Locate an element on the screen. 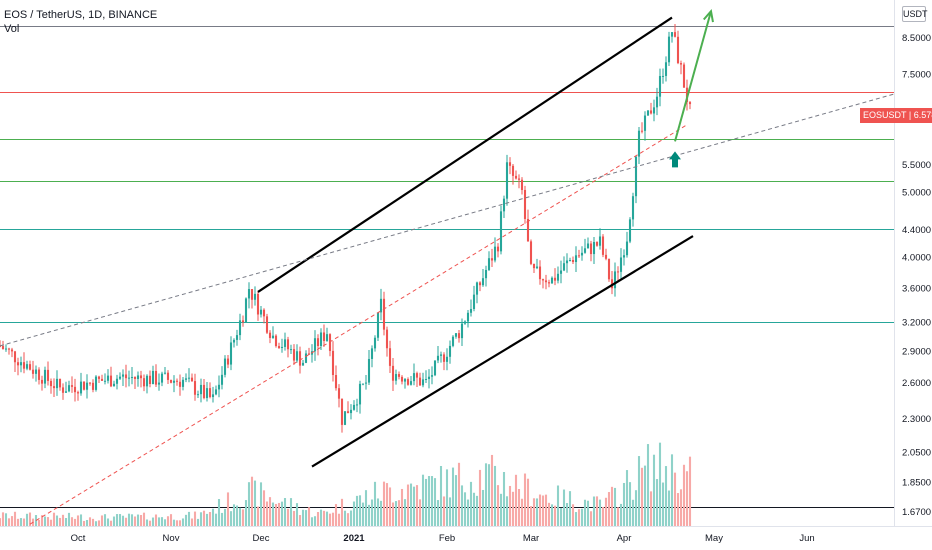 The width and height of the screenshot is (932, 550). projection-arrow-head is located at coordinates (708, 16).